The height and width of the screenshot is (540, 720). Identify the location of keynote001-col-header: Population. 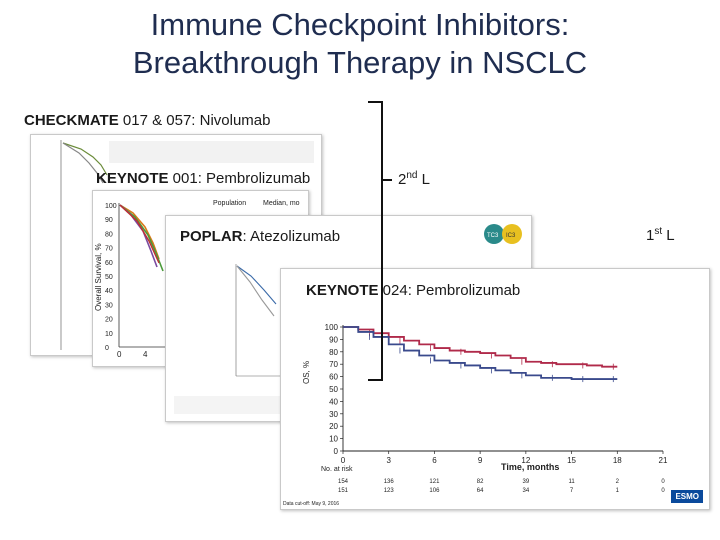
(229, 203).